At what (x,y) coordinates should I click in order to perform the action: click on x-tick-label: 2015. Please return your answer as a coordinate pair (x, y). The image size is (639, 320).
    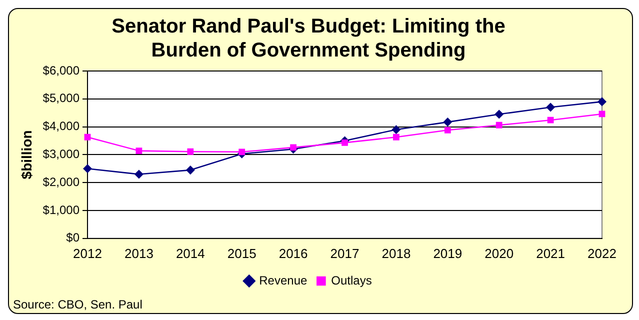
    Looking at the image, I should click on (241, 253).